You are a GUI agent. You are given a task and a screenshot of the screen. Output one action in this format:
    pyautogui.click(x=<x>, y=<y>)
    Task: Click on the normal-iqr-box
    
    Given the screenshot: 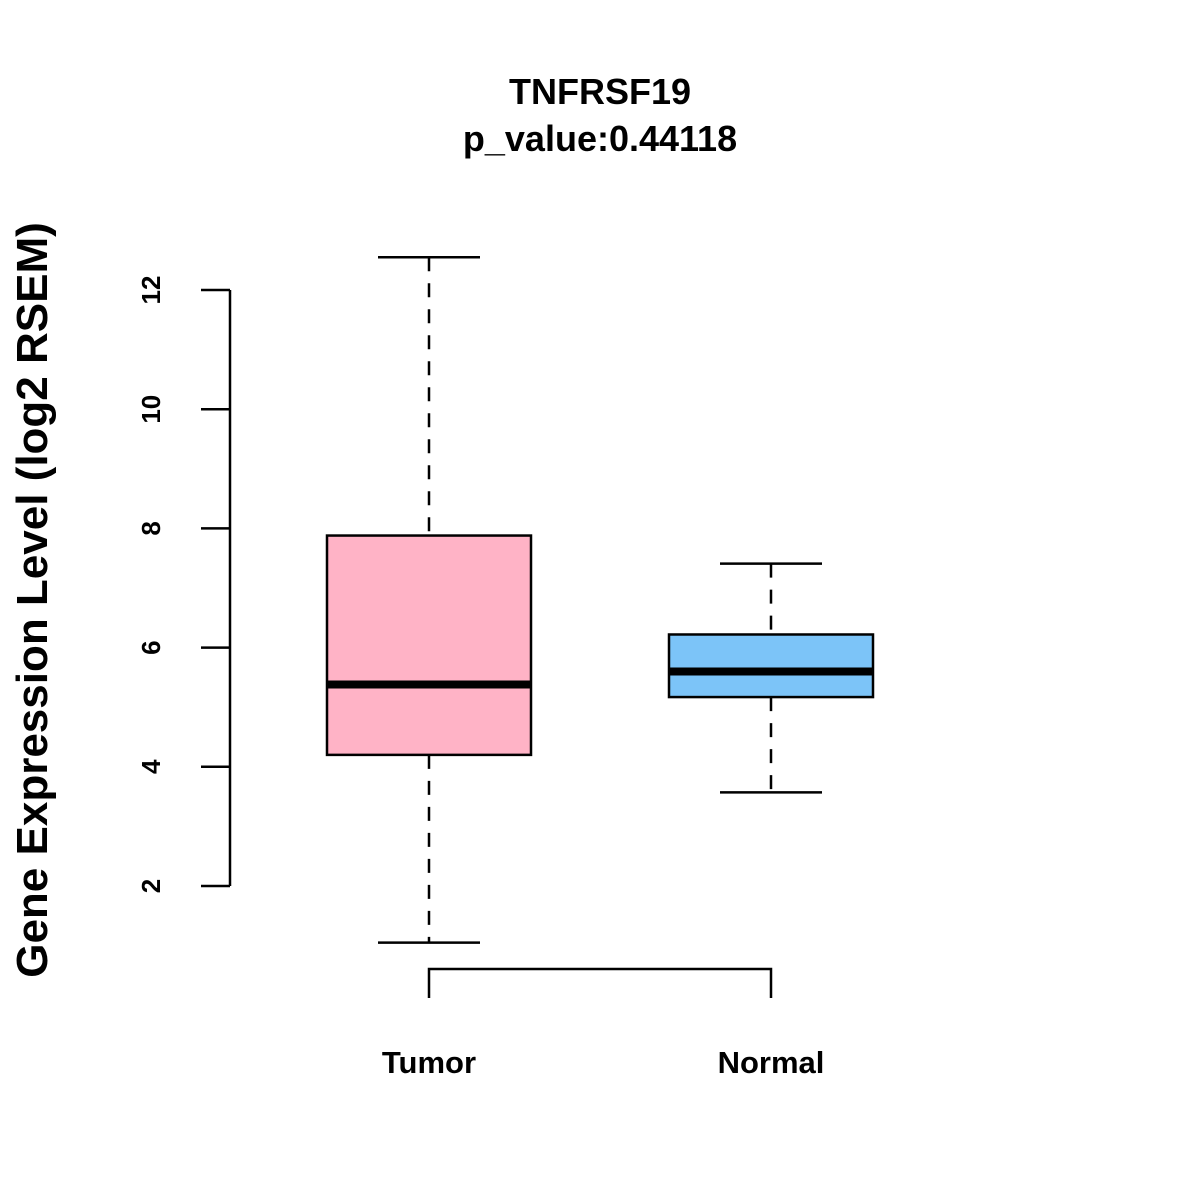 What is the action you would take?
    pyautogui.click(x=771, y=666)
    